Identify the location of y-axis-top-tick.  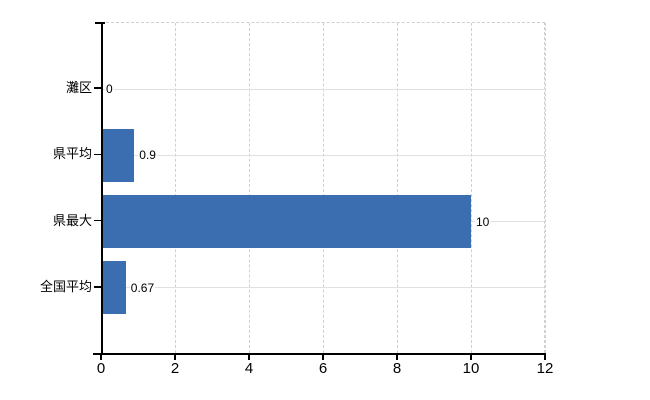
(100, 23).